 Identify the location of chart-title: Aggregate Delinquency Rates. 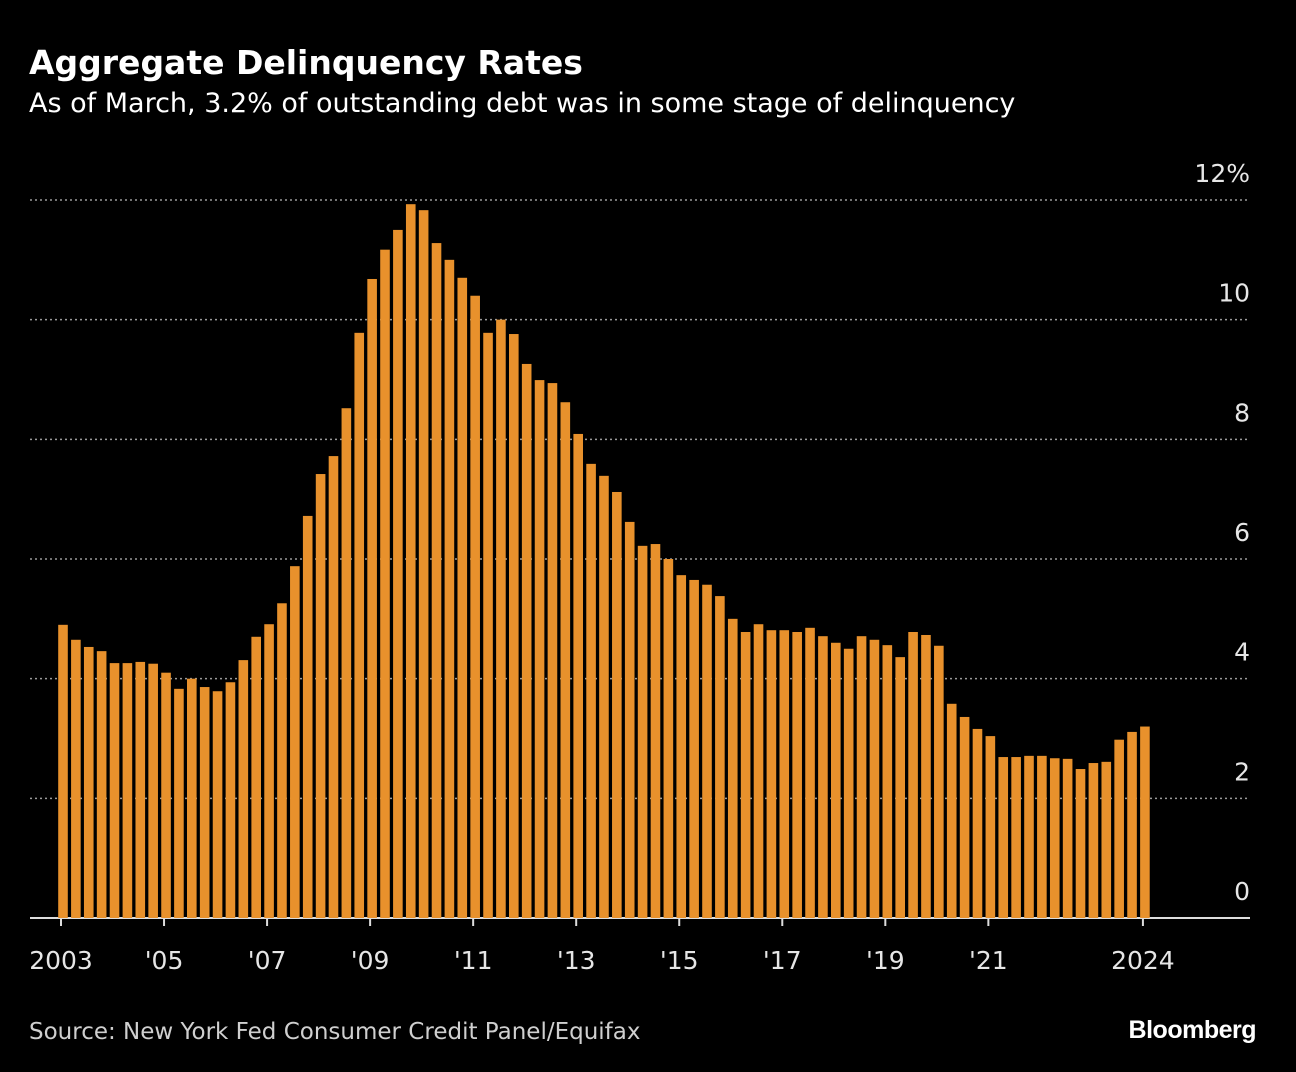
(306, 62).